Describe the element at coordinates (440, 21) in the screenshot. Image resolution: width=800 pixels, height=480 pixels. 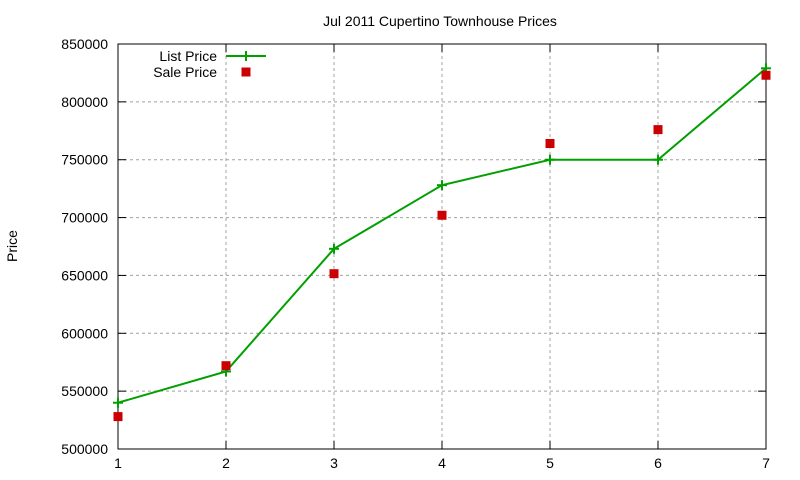
I see `chart-title: Jul 2011 Cupertino Townhouse Prices` at that location.